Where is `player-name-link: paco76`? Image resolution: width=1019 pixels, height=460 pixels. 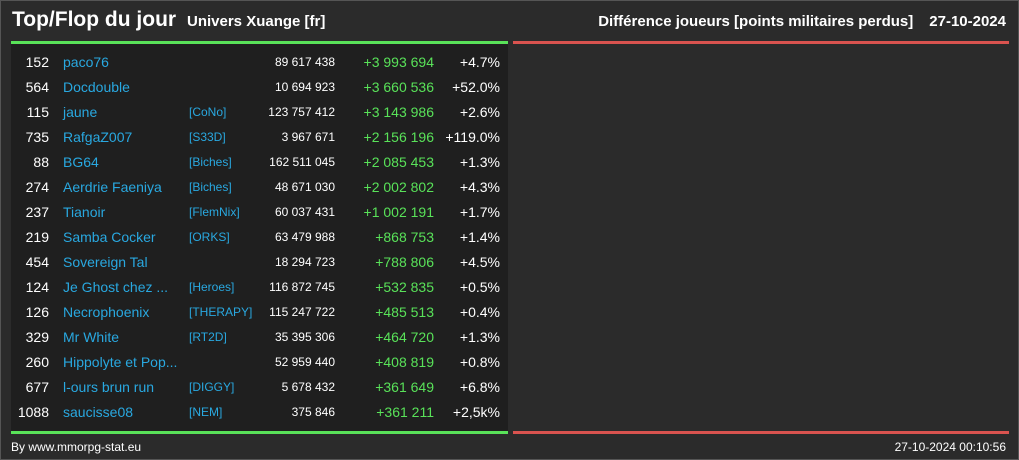
player-name-link: paco76 is located at coordinates (86, 62).